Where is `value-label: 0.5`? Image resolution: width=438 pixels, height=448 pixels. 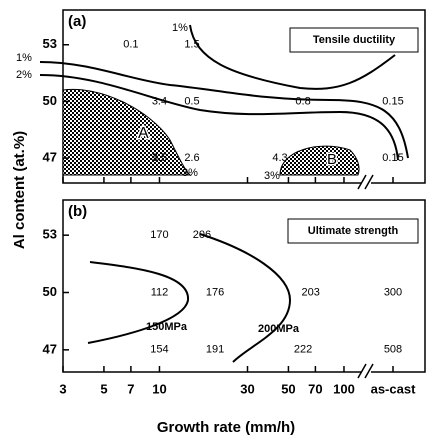 value-label: 0.5 is located at coordinates (191, 101).